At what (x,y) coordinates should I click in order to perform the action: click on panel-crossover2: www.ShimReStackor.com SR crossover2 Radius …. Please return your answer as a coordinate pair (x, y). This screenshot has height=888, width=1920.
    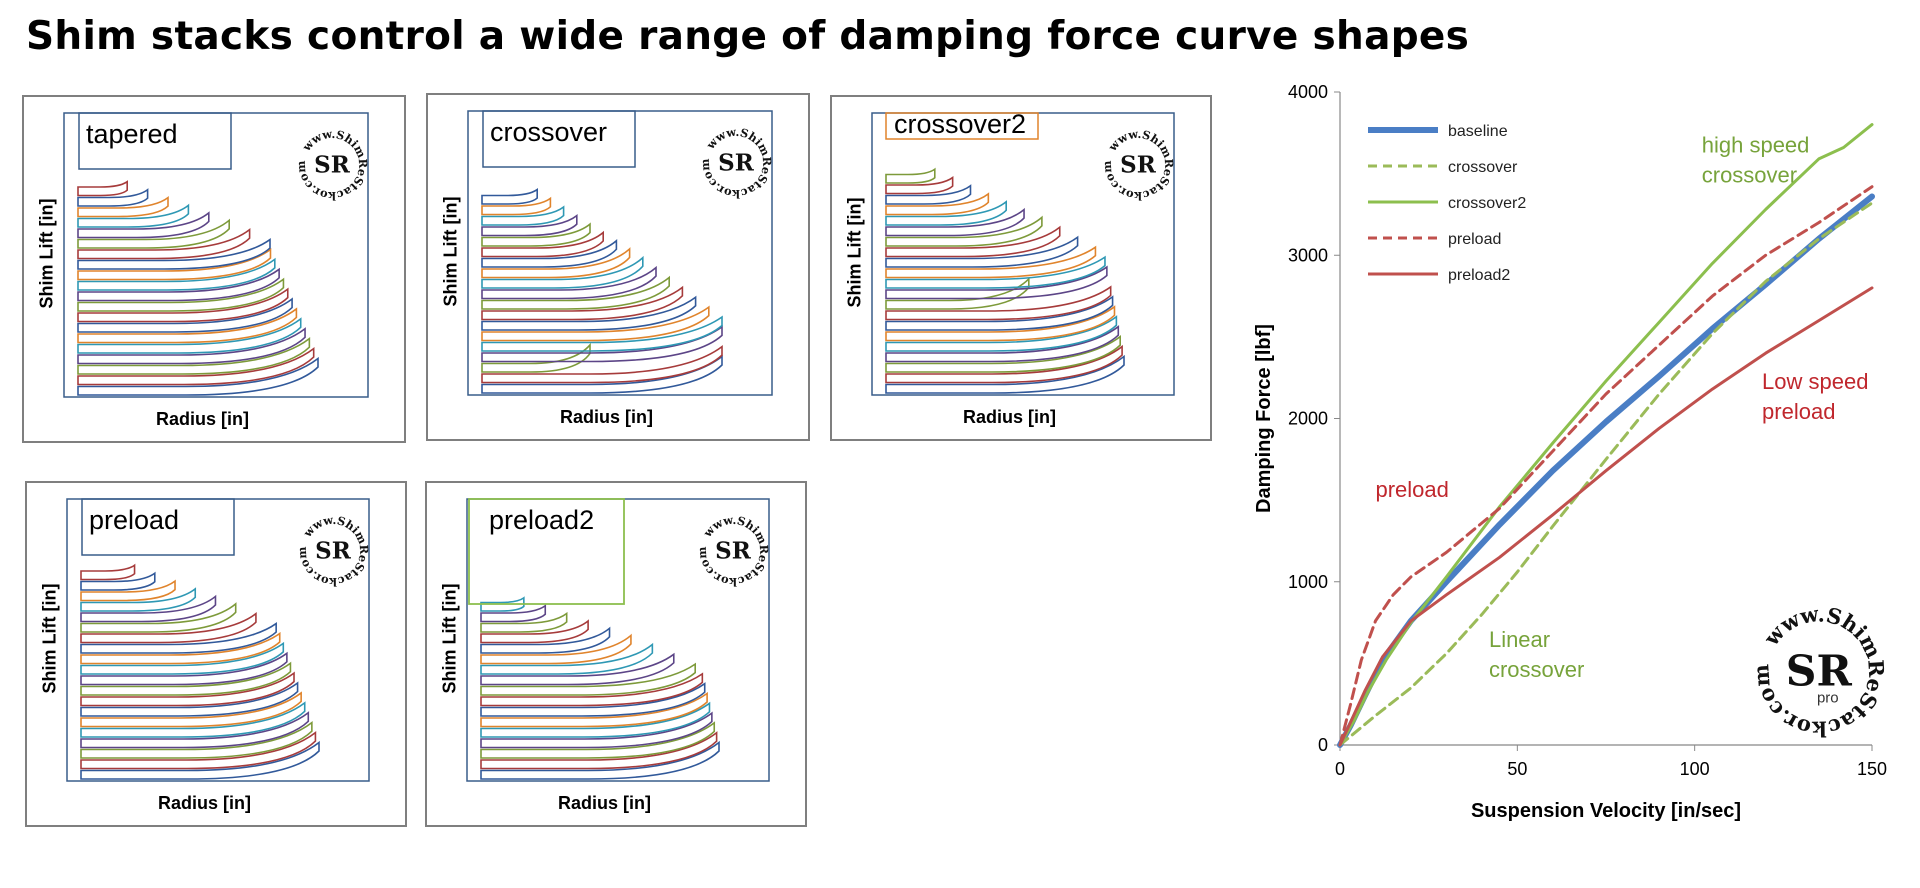
    Looking at the image, I should click on (1021, 268).